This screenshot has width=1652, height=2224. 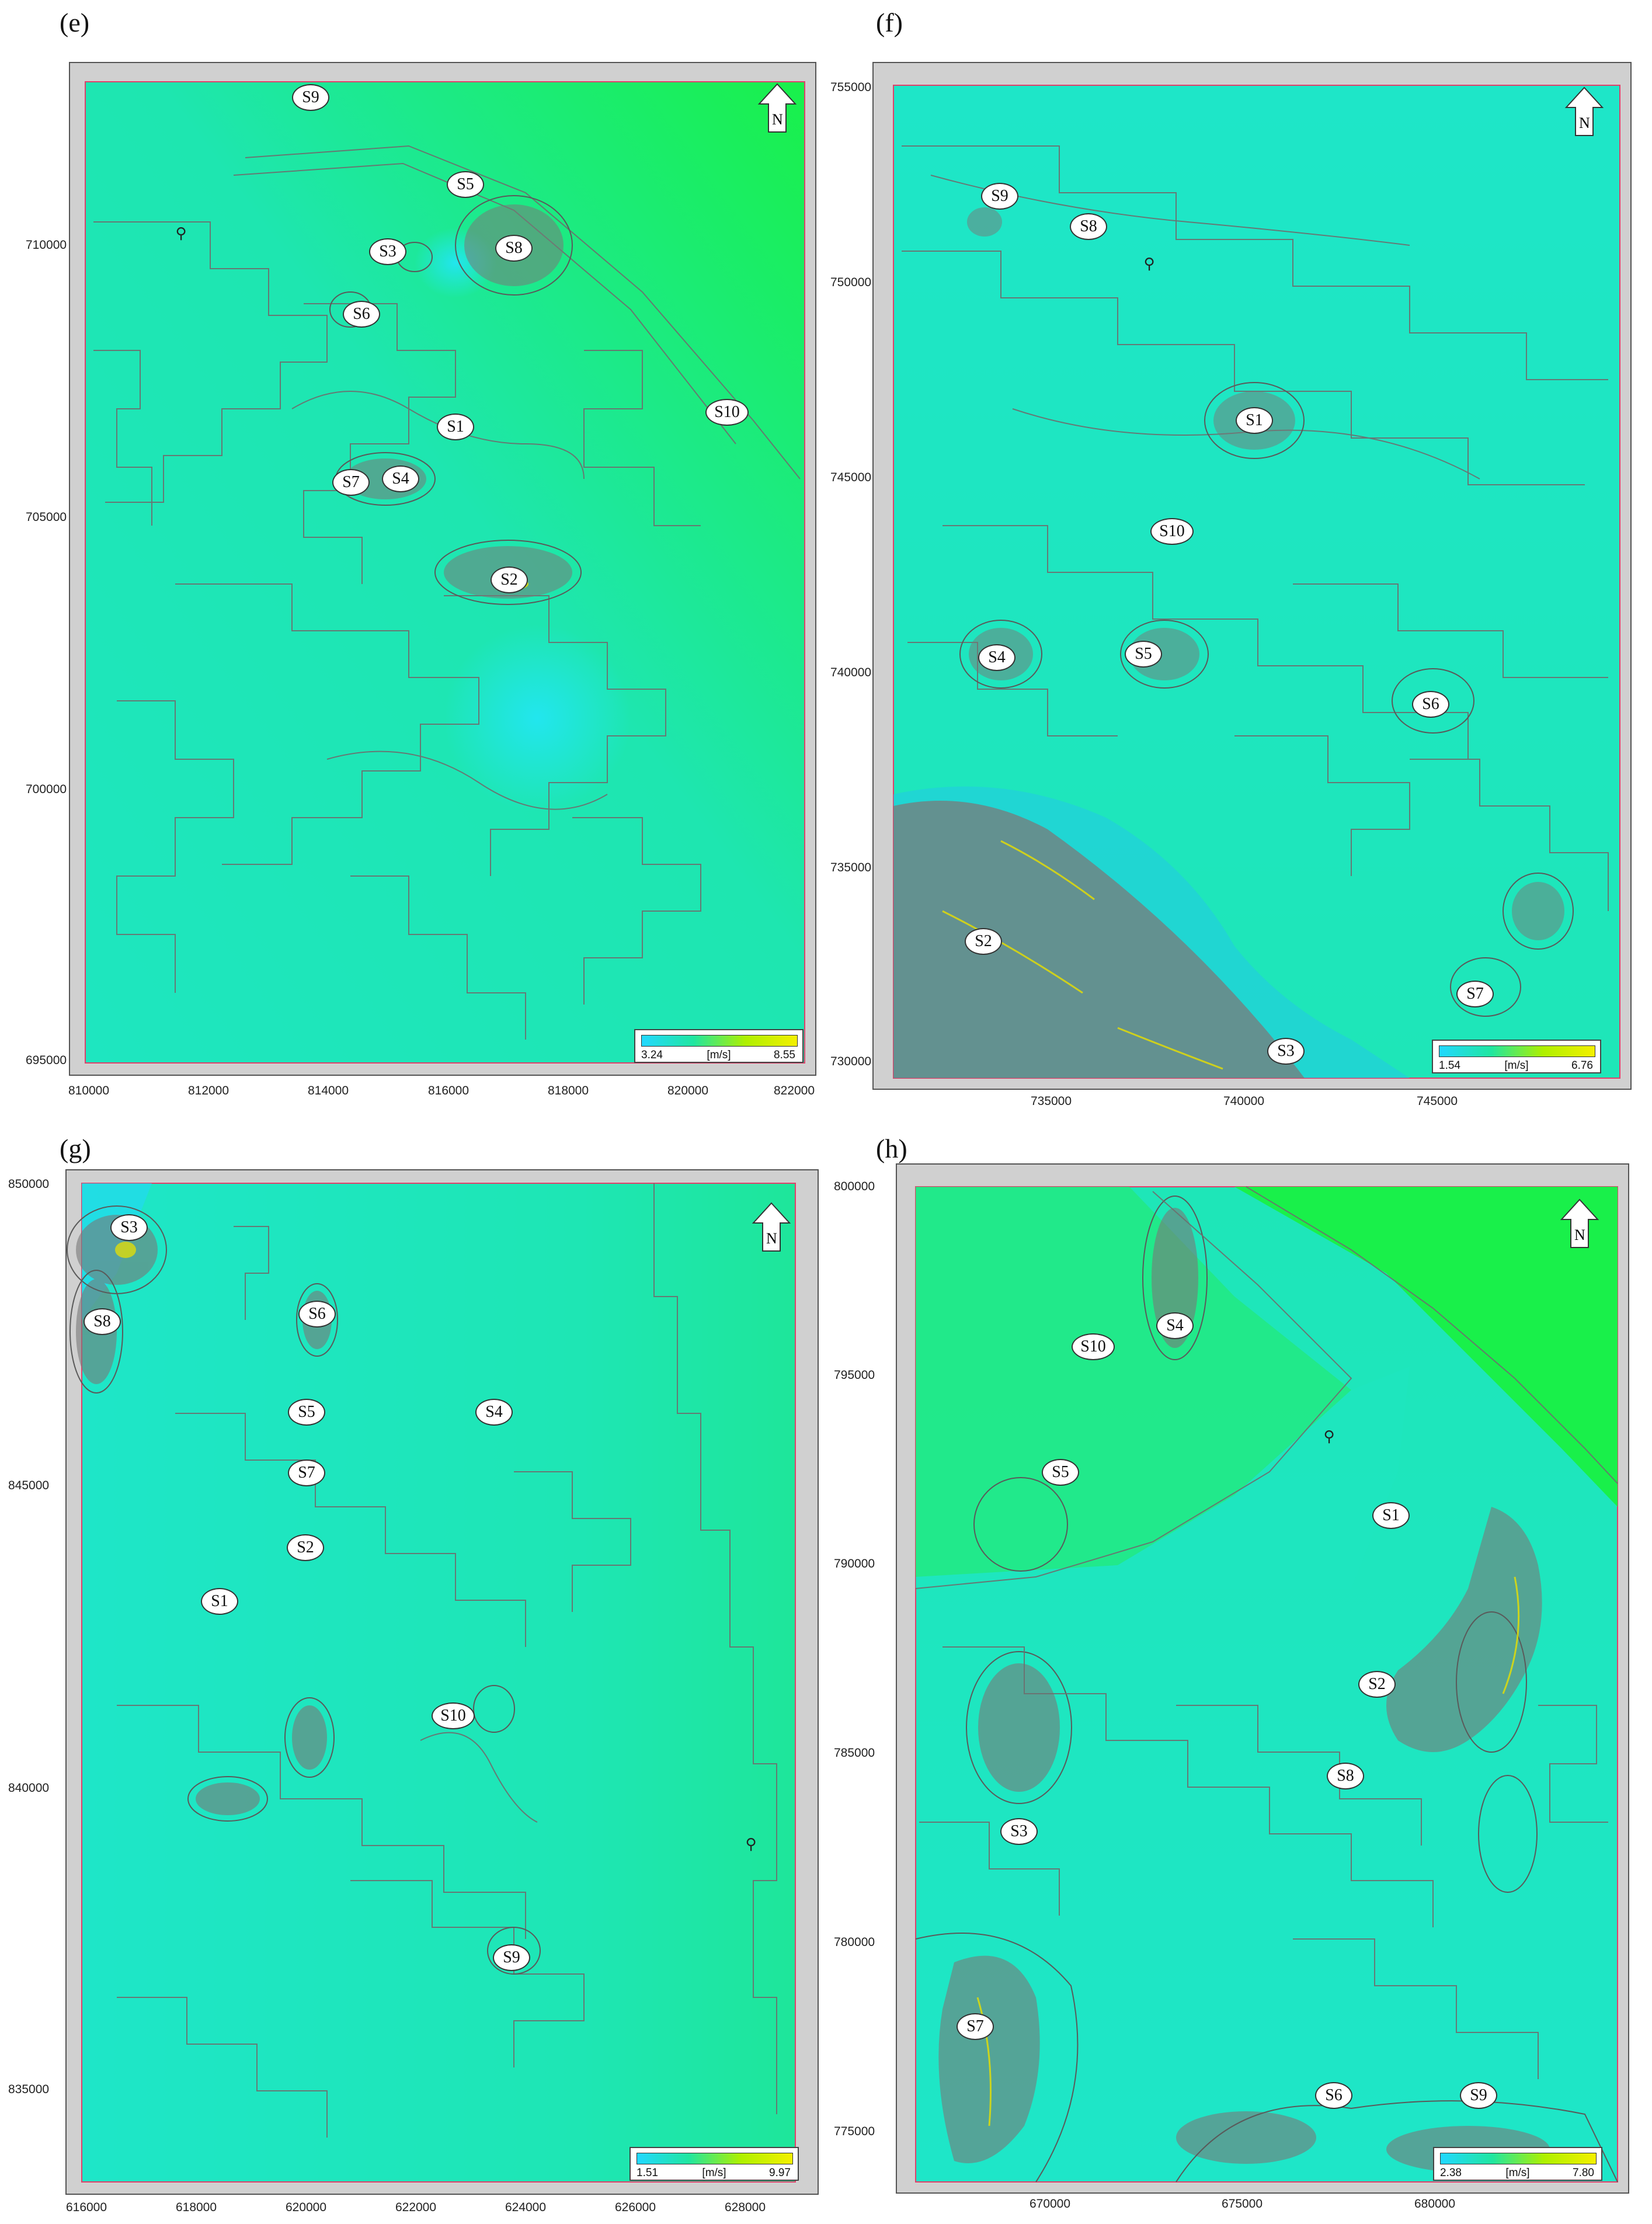 What do you see at coordinates (851, 282) in the screenshot?
I see `y-tick: 750000` at bounding box center [851, 282].